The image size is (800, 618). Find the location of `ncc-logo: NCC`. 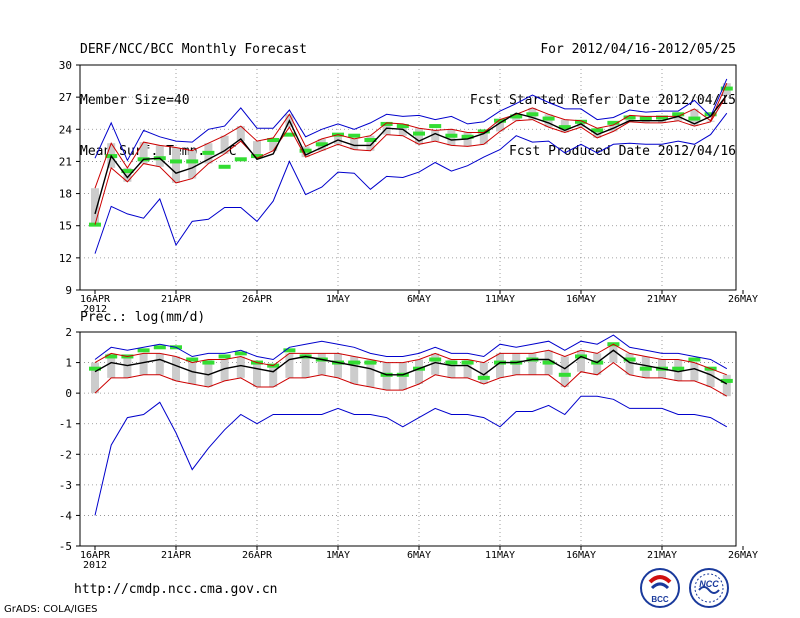

ncc-logo: NCC is located at coordinates (709, 588).